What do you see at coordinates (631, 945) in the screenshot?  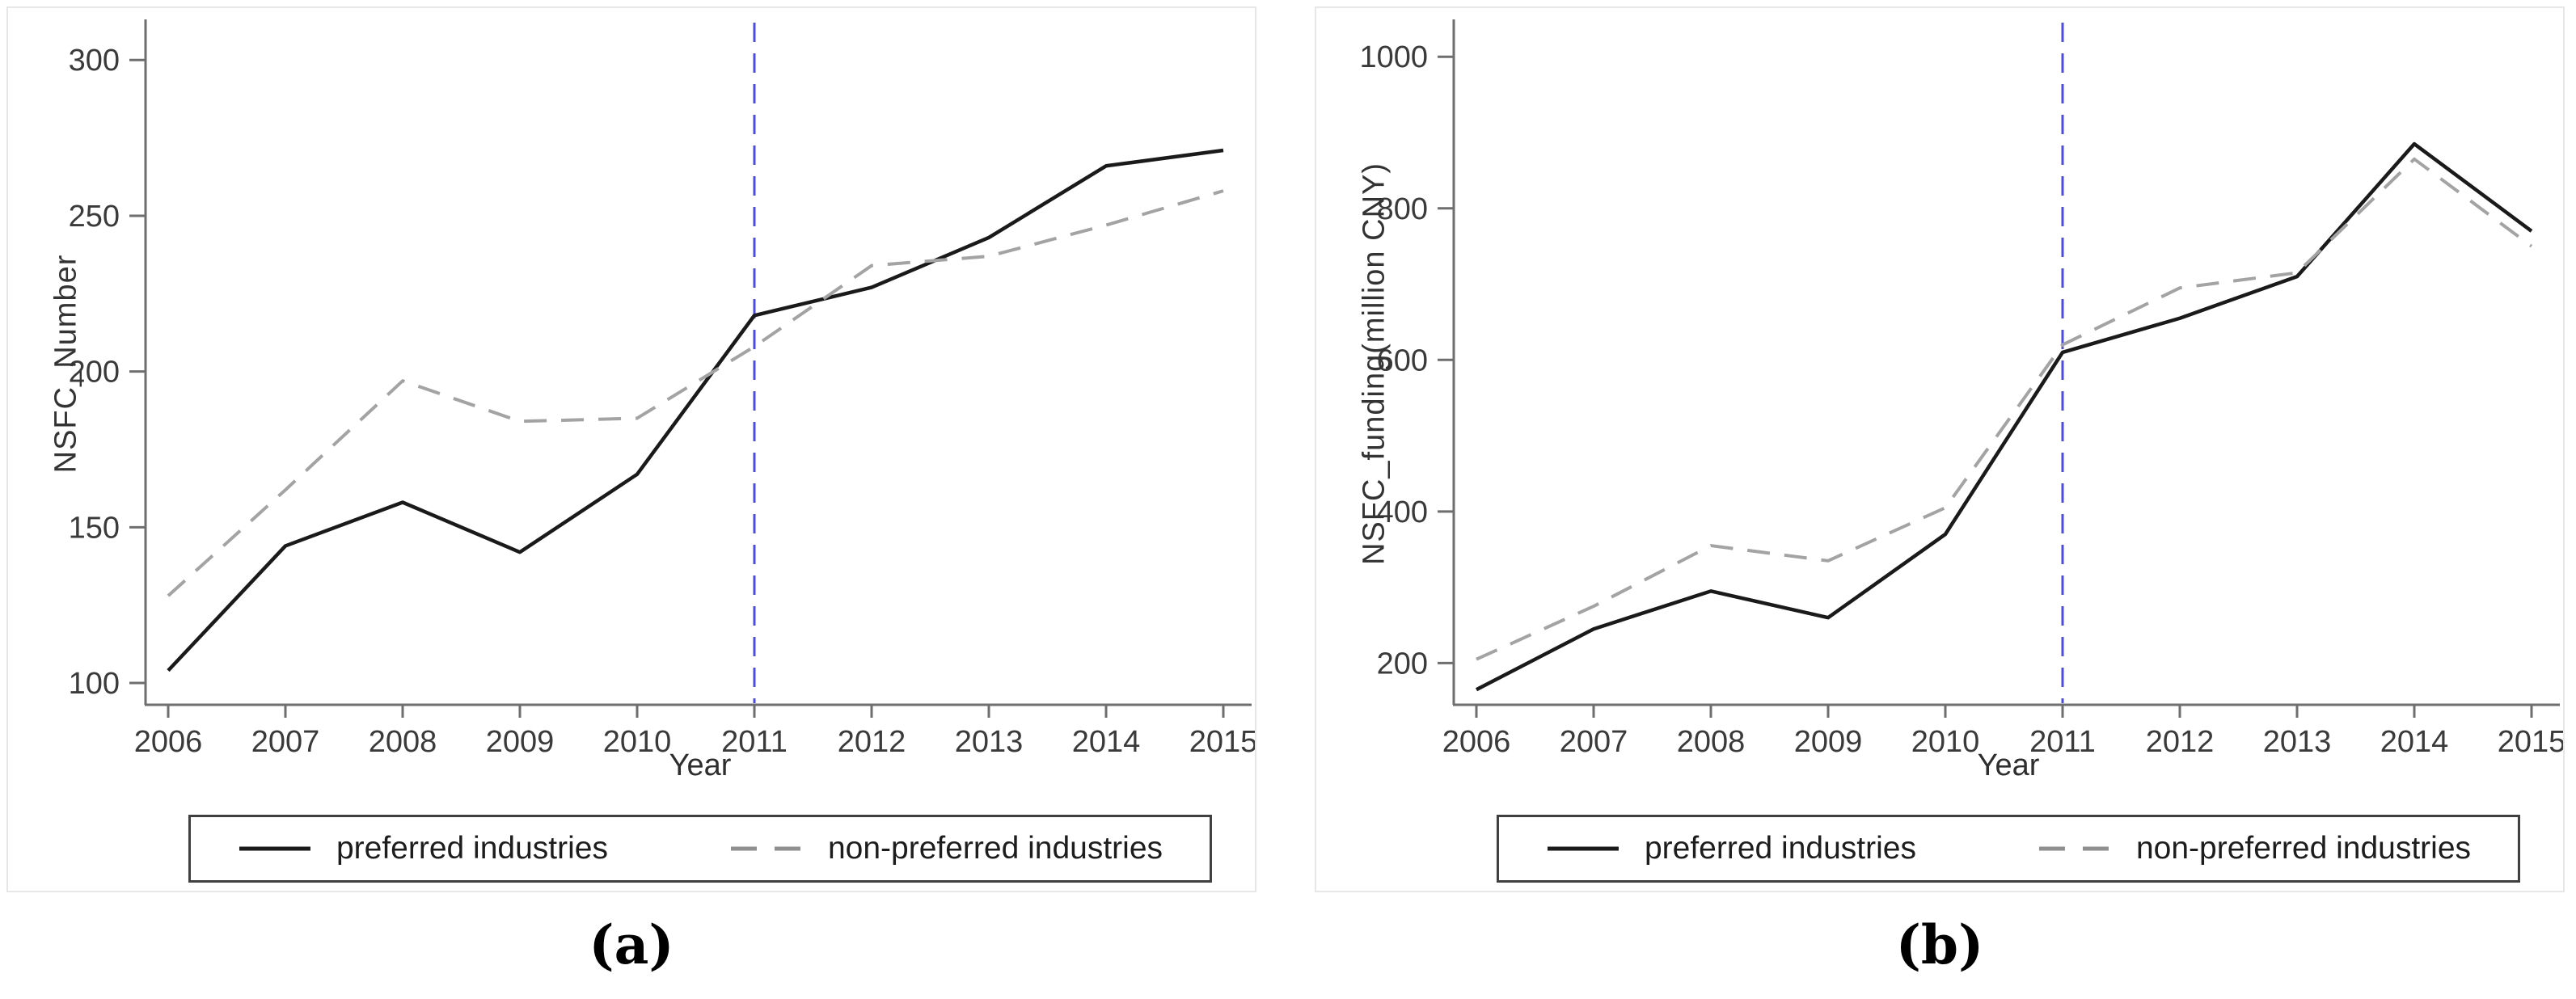 I see `caption-a: (a)` at bounding box center [631, 945].